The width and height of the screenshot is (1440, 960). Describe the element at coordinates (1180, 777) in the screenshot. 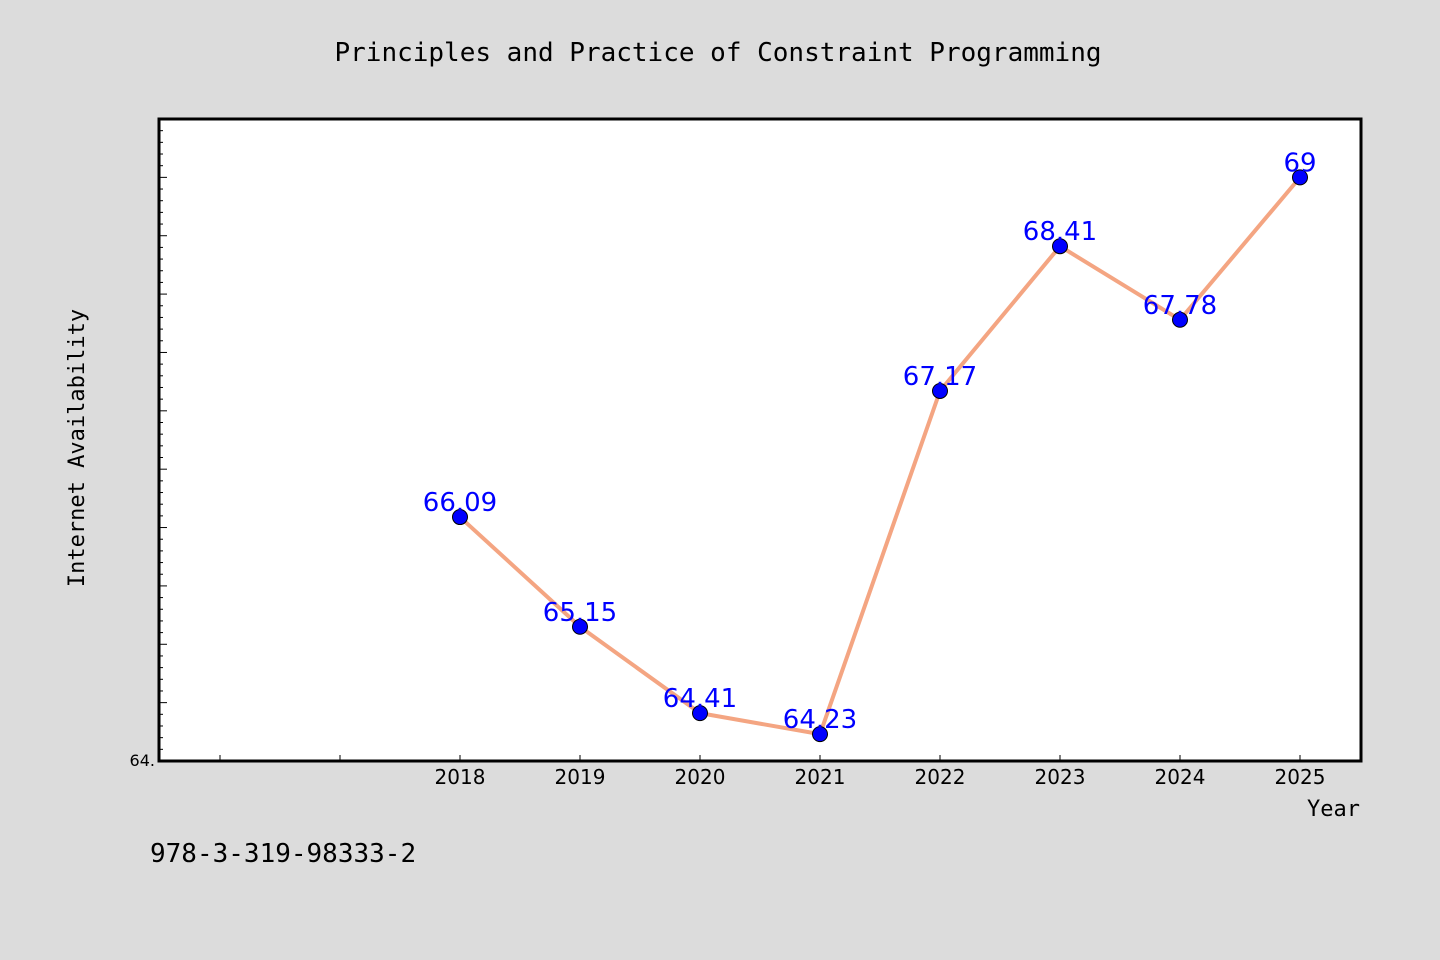

I see `x-tick-label: 2024` at that location.